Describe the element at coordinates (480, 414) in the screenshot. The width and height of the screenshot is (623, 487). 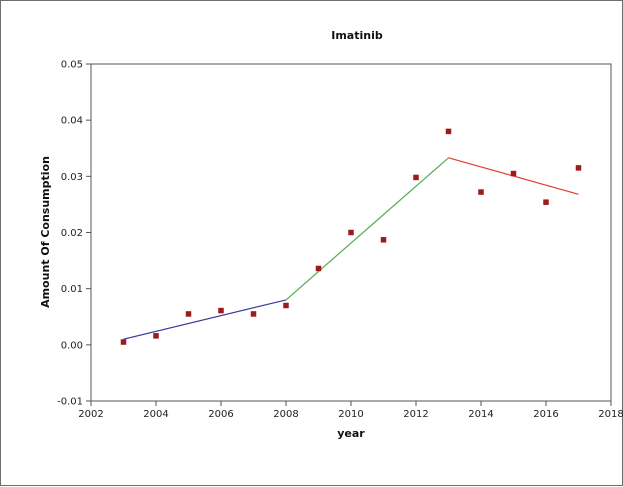
I see `x-tick-label: 2014` at that location.